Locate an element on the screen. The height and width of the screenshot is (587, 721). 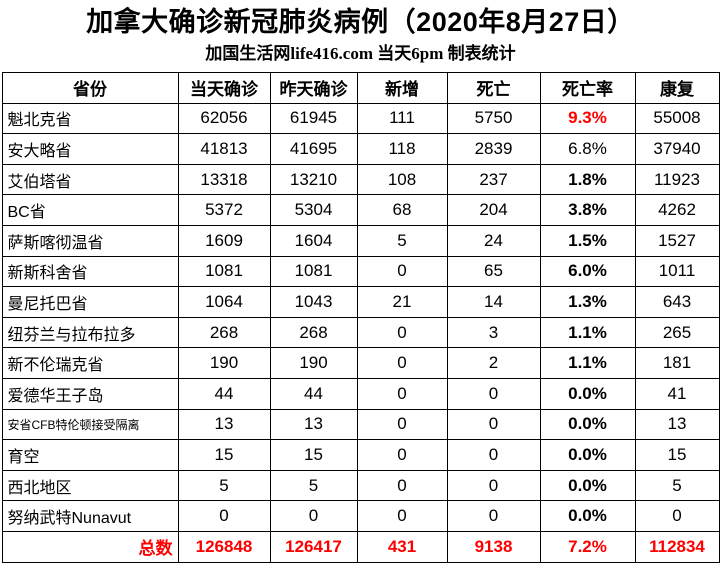
column-header-new-cases: 新增 is located at coordinates (402, 88).